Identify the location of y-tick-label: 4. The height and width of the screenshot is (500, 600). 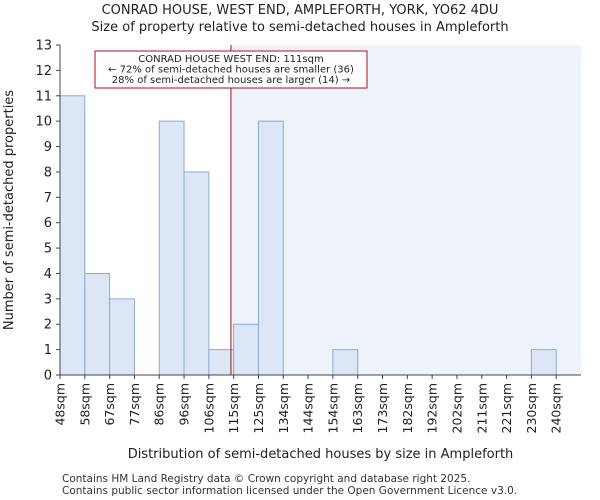
(48, 274).